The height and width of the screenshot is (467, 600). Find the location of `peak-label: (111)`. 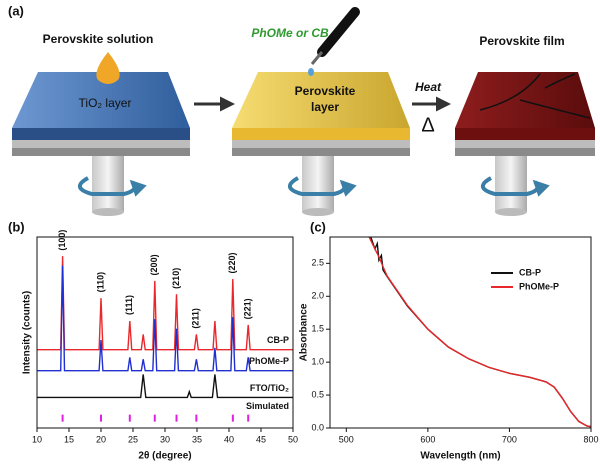

peak-label: (111) is located at coordinates (129, 305).